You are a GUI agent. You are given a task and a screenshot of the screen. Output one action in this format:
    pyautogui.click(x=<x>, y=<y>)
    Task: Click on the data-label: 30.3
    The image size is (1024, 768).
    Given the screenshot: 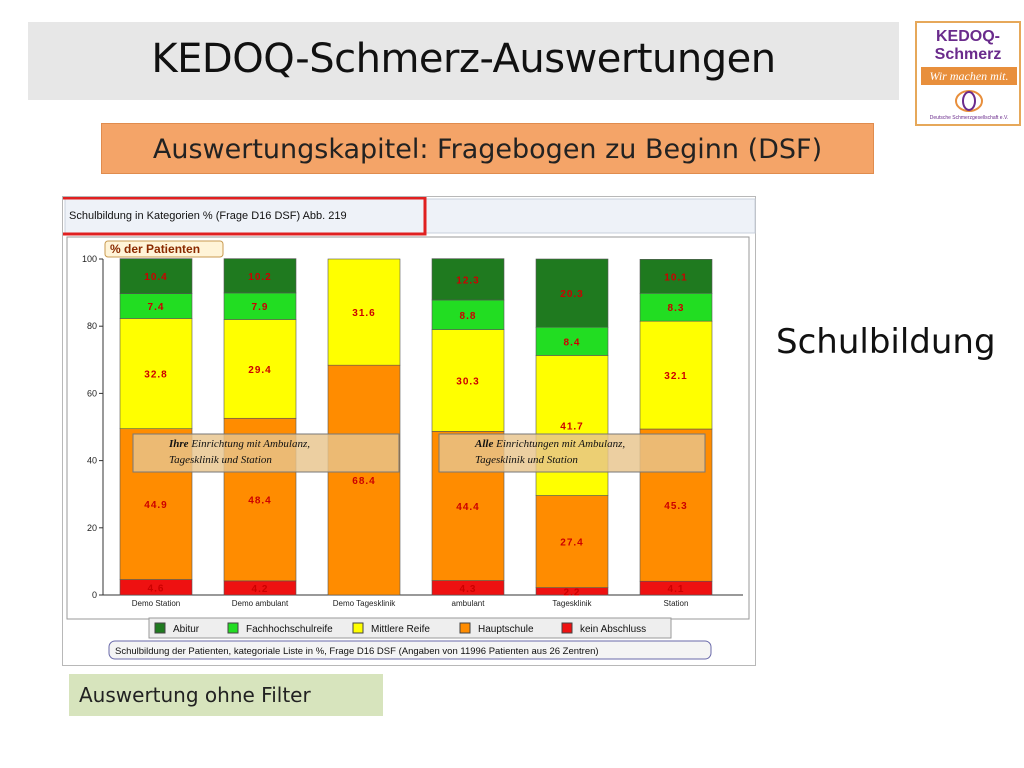 What is the action you would take?
    pyautogui.click(x=467, y=381)
    